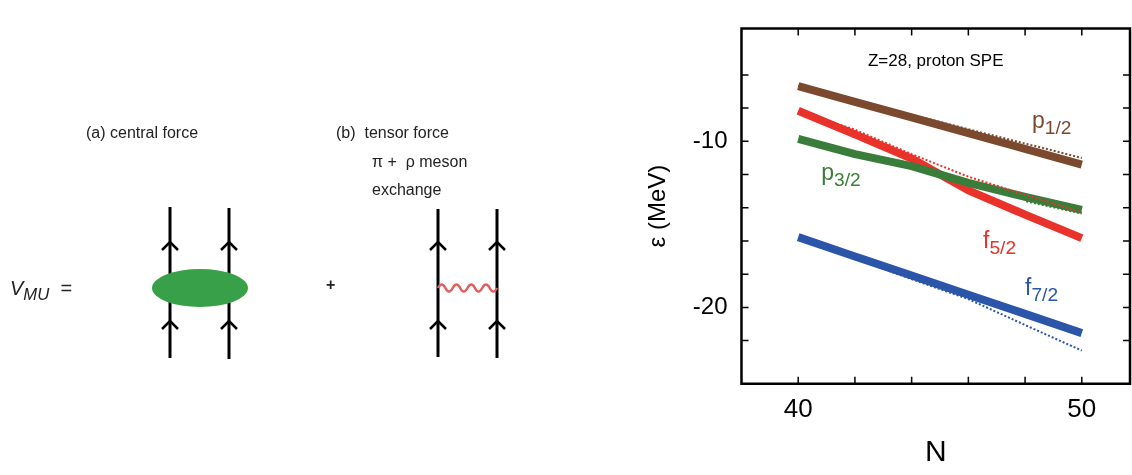 Image resolution: width=1132 pixels, height=475 pixels. Describe the element at coordinates (407, 190) in the screenshot. I see `text: exchange` at that location.